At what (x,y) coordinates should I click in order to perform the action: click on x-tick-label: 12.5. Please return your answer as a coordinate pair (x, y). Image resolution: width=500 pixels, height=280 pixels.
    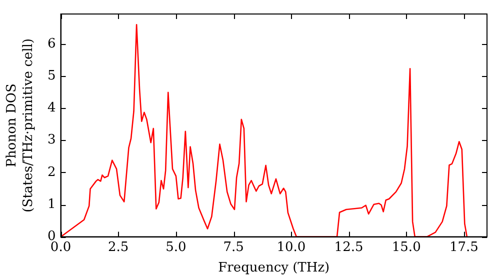
    Looking at the image, I should click on (349, 247).